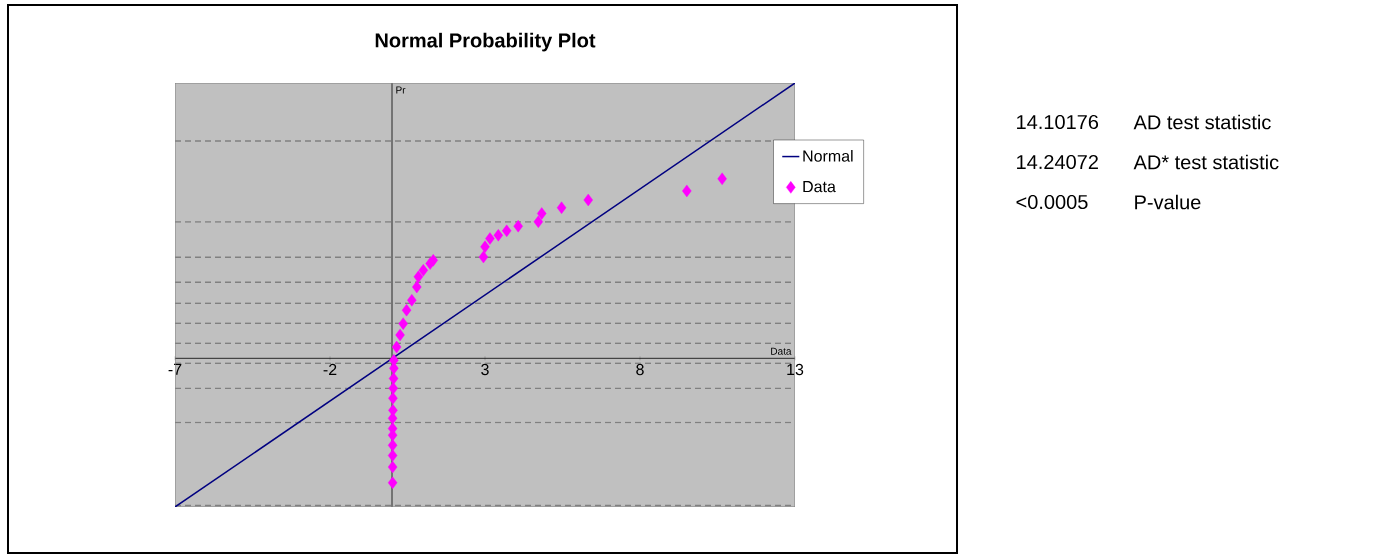 This screenshot has height=557, width=1379. Describe the element at coordinates (330, 369) in the screenshot. I see `x-tick-label: -2` at that location.